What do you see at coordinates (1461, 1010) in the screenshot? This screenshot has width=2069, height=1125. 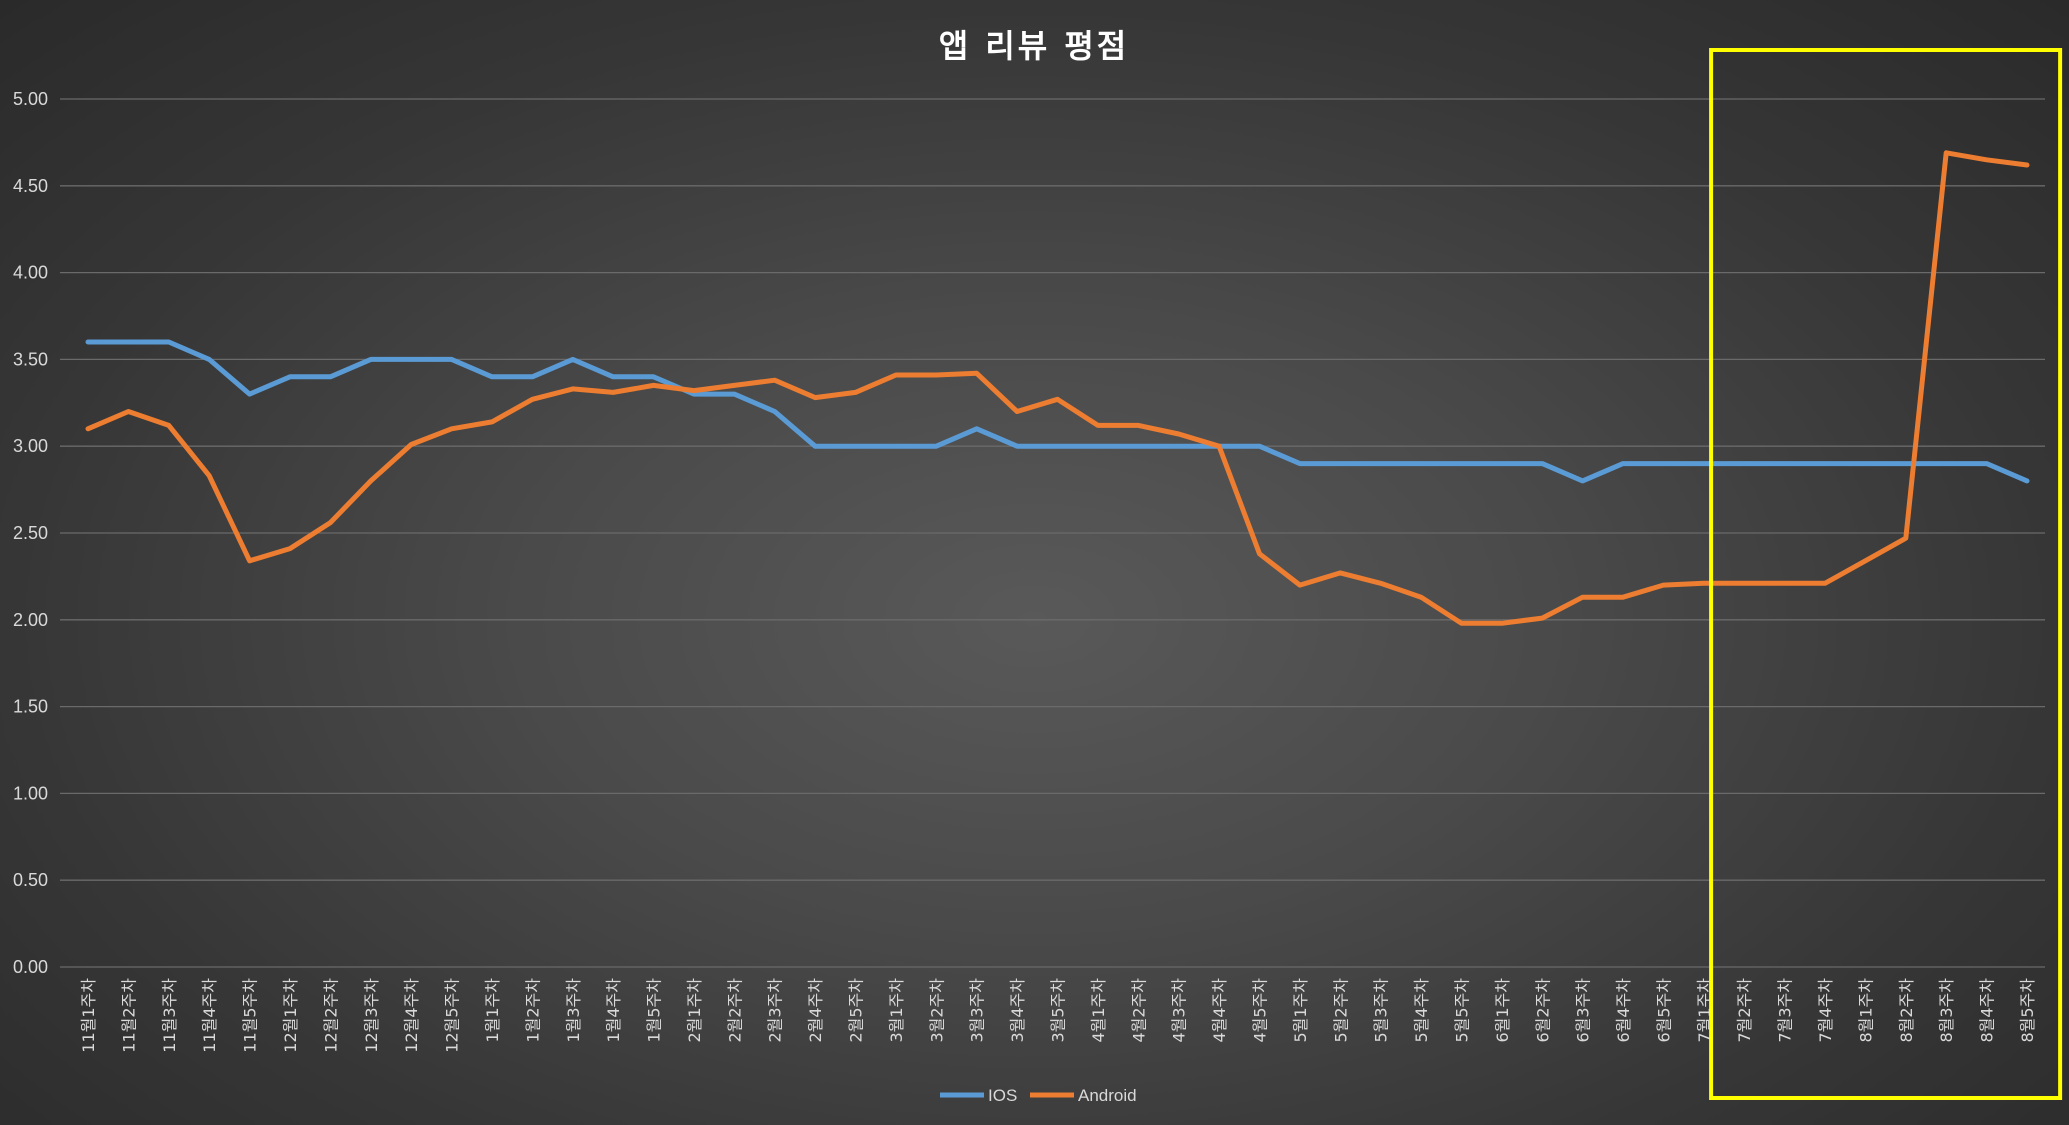 I see `x-tick-label: 5월5주차` at bounding box center [1461, 1010].